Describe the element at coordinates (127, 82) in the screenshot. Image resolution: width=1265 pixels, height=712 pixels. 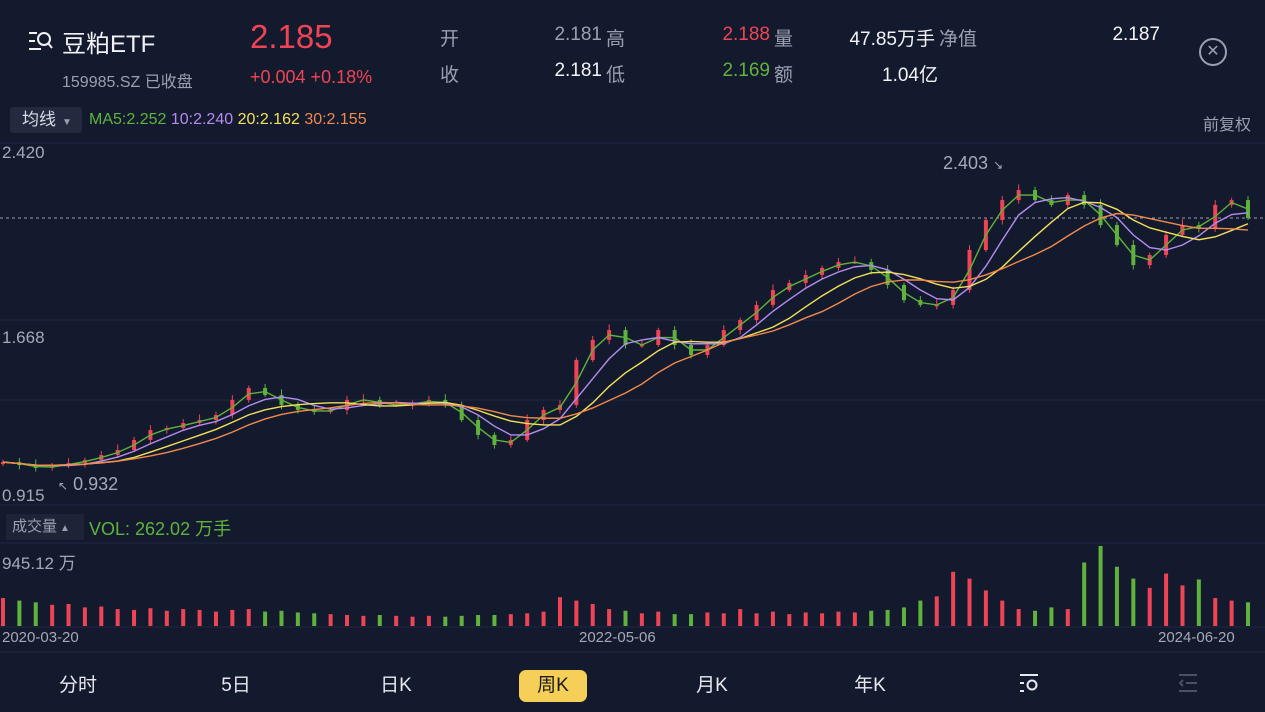
I see `fund-code-status: 159985.SZ 已收盘` at that location.